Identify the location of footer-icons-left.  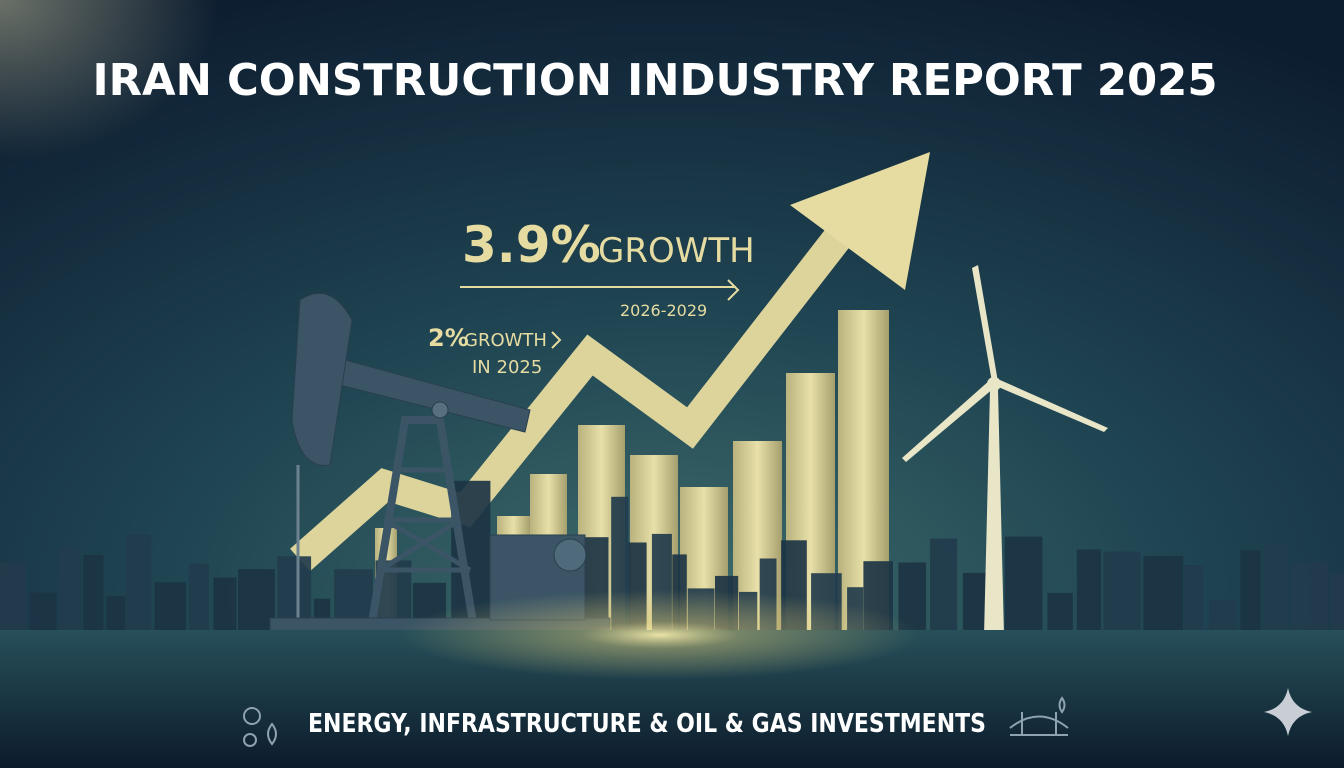
(260, 727).